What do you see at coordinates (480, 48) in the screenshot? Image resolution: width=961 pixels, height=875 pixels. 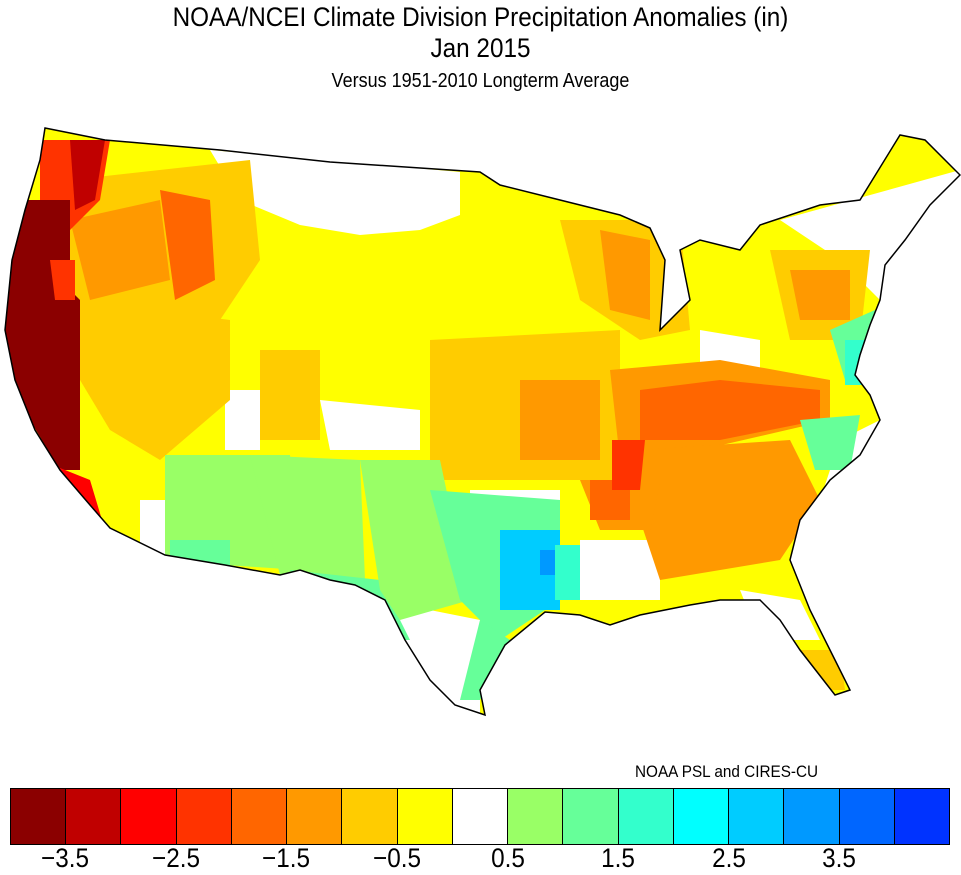 I see `map-period: Jan 2015` at bounding box center [480, 48].